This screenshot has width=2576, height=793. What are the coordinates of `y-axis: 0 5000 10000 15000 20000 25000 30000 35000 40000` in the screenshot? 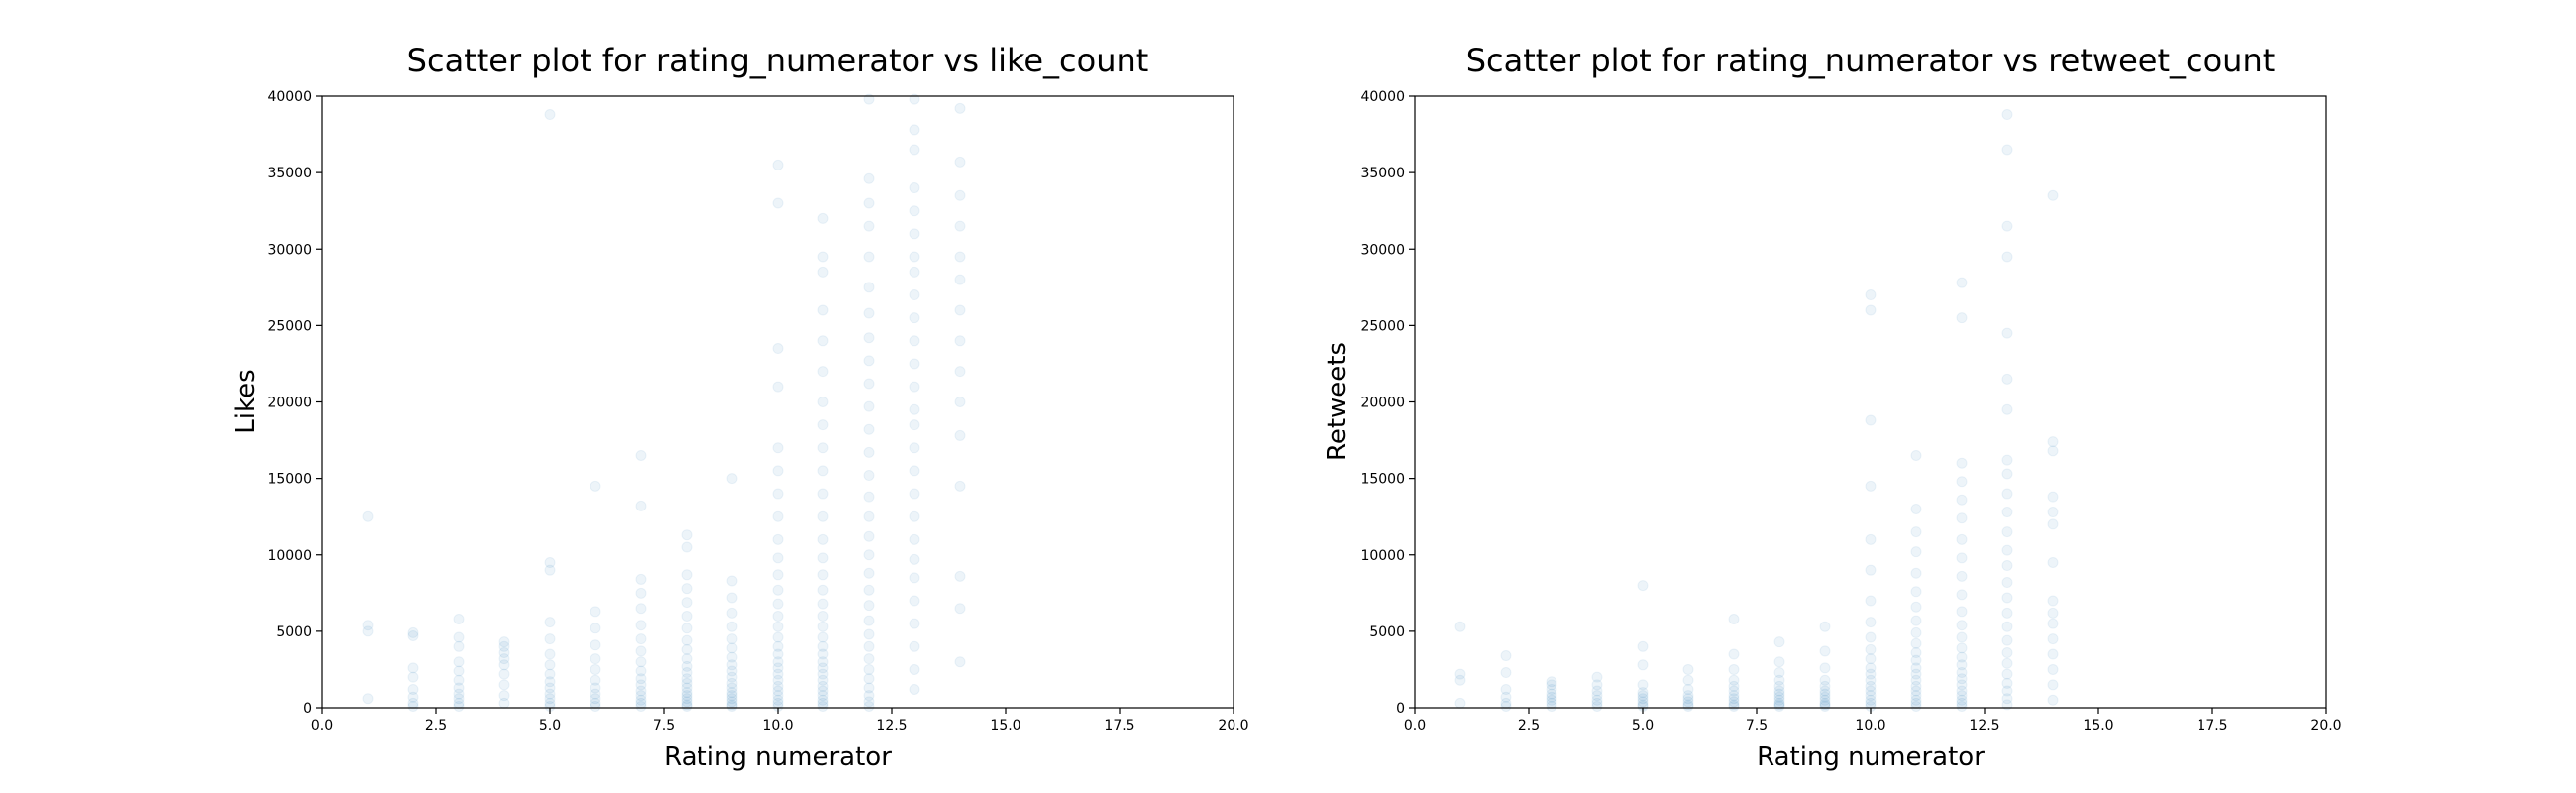 It's located at (295, 403).